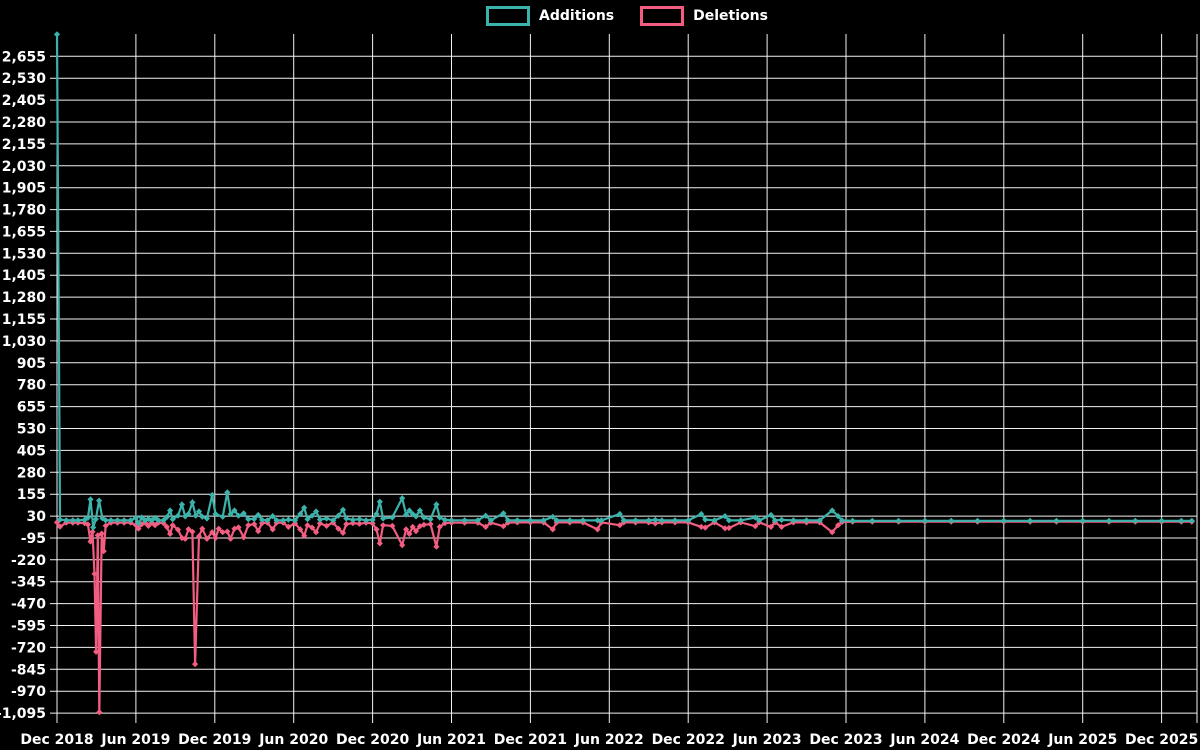  I want to click on svg-text: 2,655, so click(24, 57).